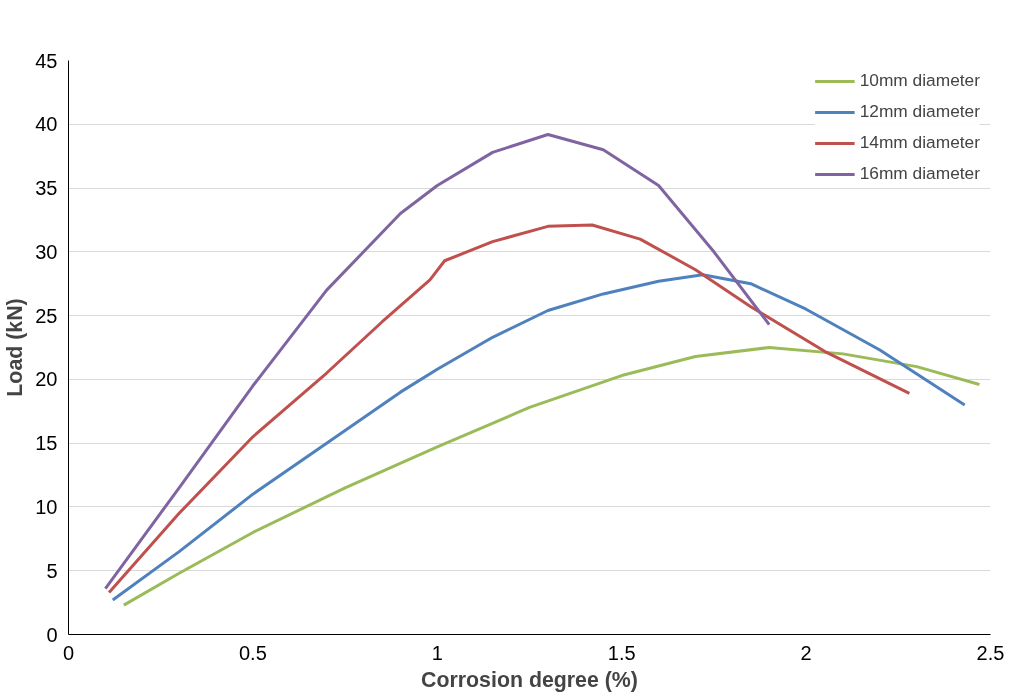 This screenshot has height=698, width=1035. I want to click on y-tick-label: 10, so click(46, 506).